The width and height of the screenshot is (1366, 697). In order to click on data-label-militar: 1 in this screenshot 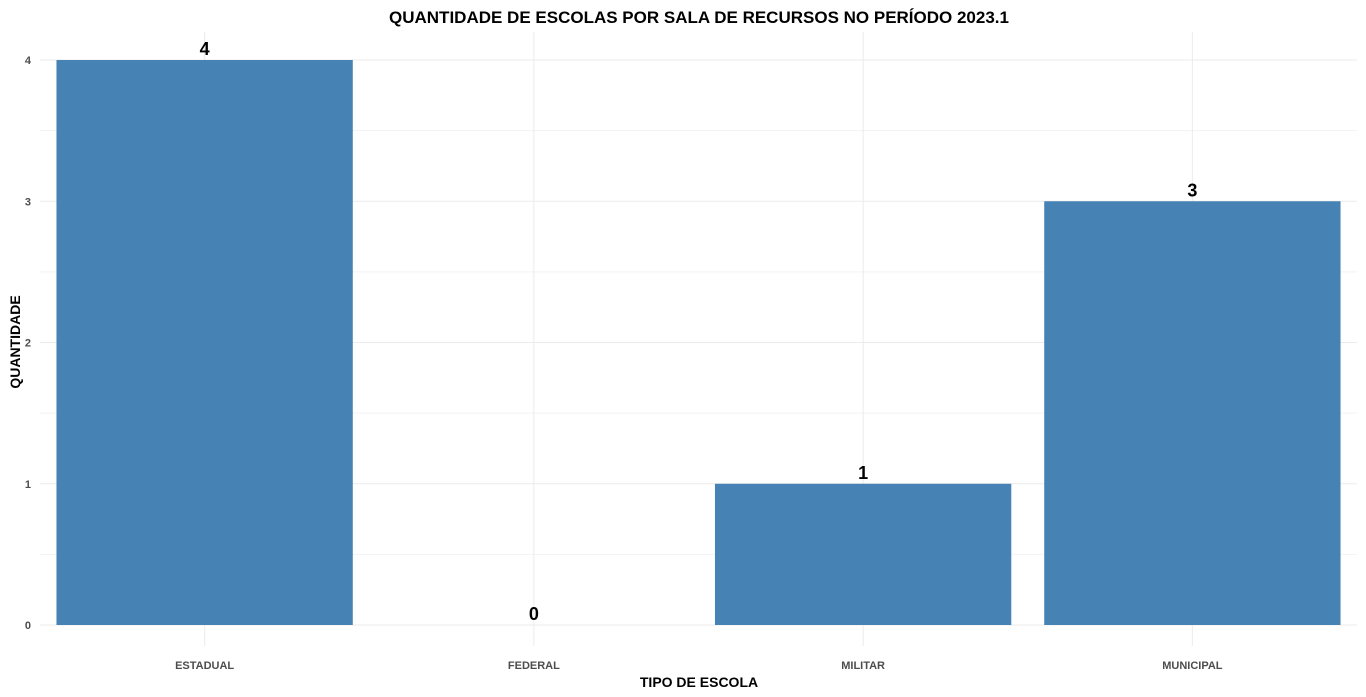, I will do `click(863, 473)`.